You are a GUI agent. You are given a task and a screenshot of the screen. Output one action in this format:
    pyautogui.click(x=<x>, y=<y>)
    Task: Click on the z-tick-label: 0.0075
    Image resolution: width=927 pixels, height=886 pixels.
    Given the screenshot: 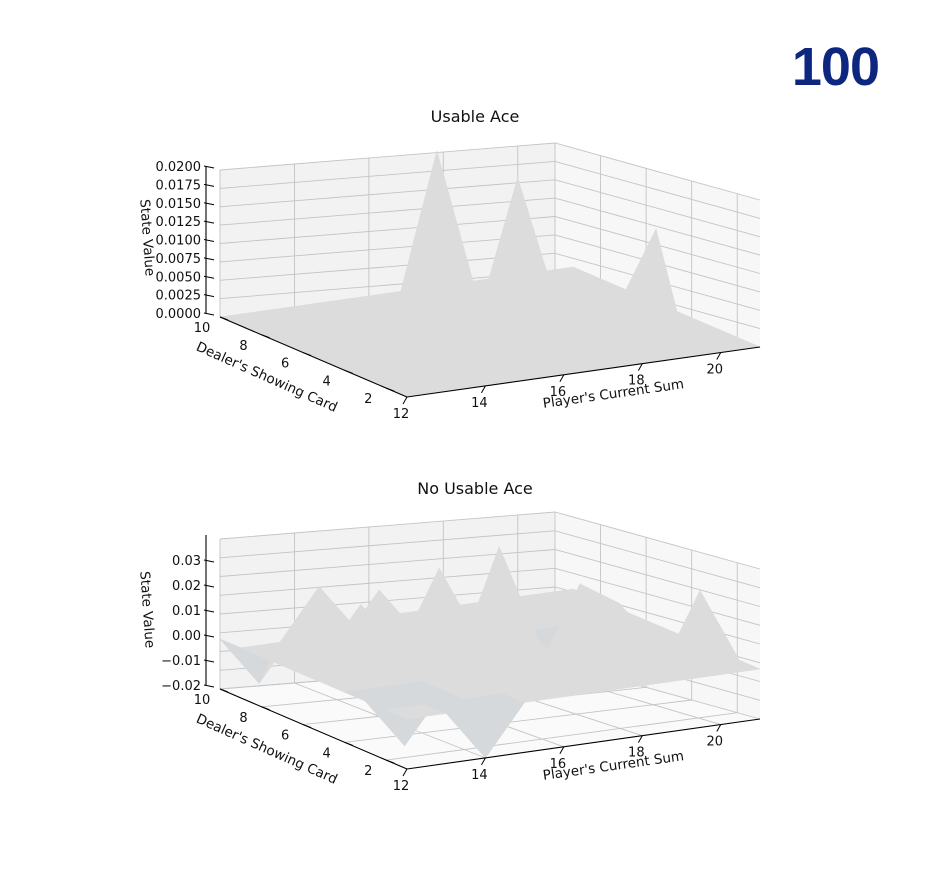 What is the action you would take?
    pyautogui.click(x=179, y=259)
    